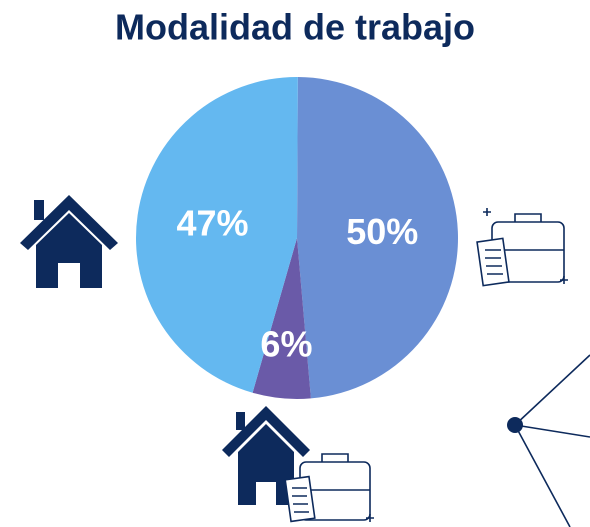  Describe the element at coordinates (281, 318) in the screenshot. I see `pie-slice` at that location.